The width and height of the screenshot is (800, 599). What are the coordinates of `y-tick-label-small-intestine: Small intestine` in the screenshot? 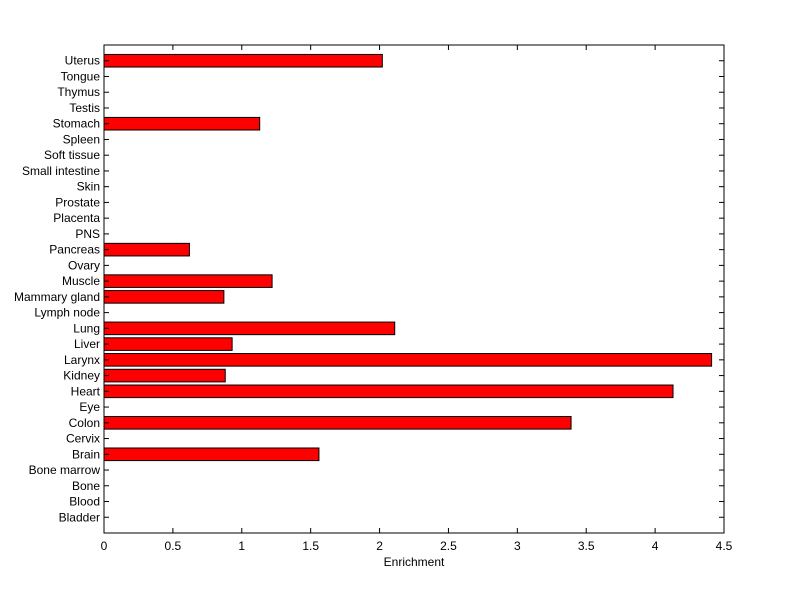 It's located at (61, 171).